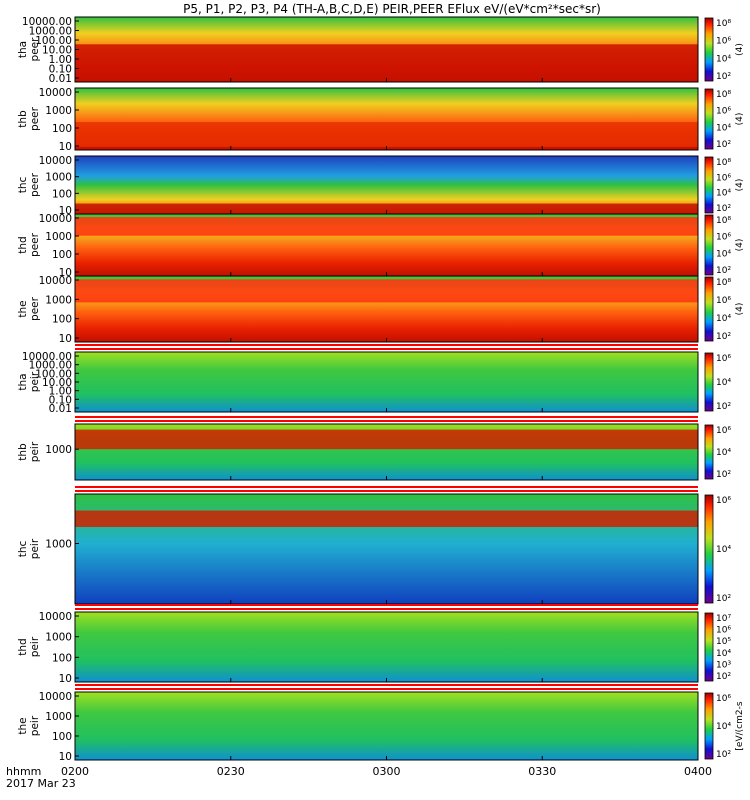 This screenshot has width=750, height=800. Describe the element at coordinates (740, 309) in the screenshot. I see `colorbar-label: (4)` at that location.